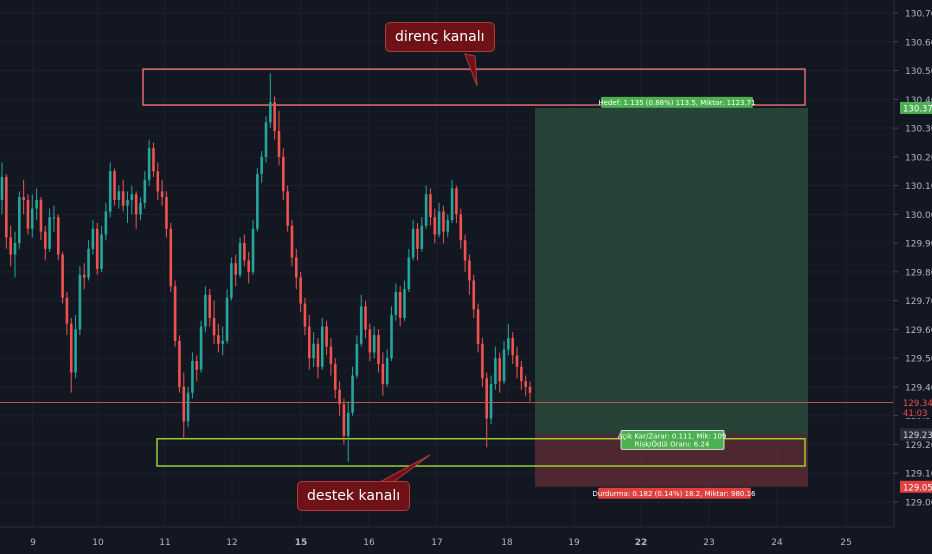 Image resolution: width=932 pixels, height=554 pixels. What do you see at coordinates (918, 187) in the screenshot?
I see `price-tick-label: 130.100` at bounding box center [918, 187].